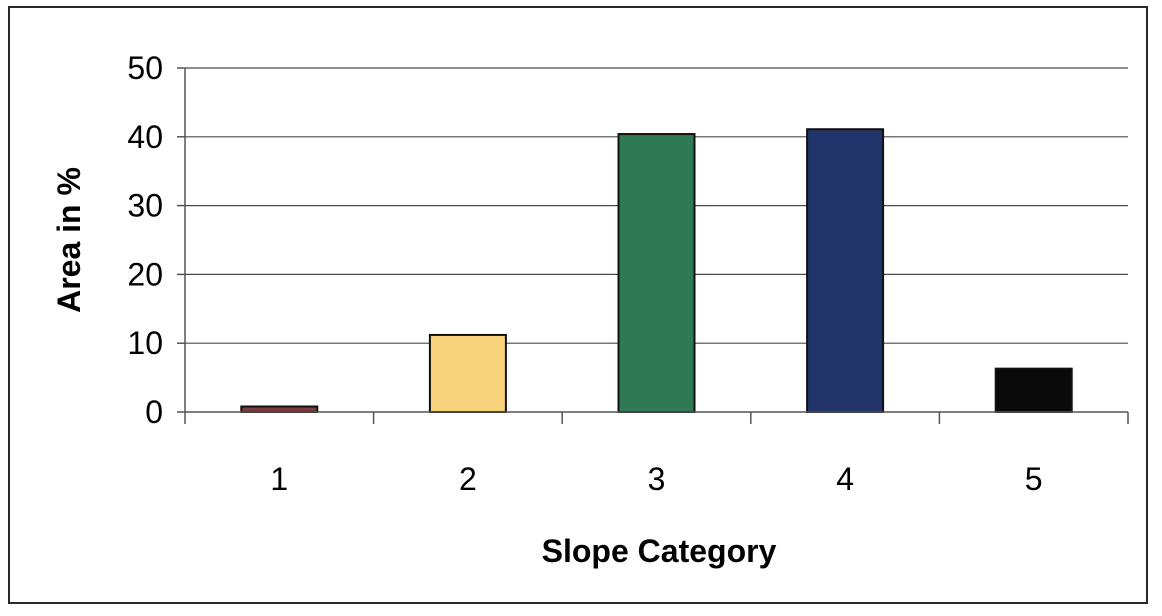 The image size is (1162, 616). I want to click on y-tick-label: 0, so click(154, 412).